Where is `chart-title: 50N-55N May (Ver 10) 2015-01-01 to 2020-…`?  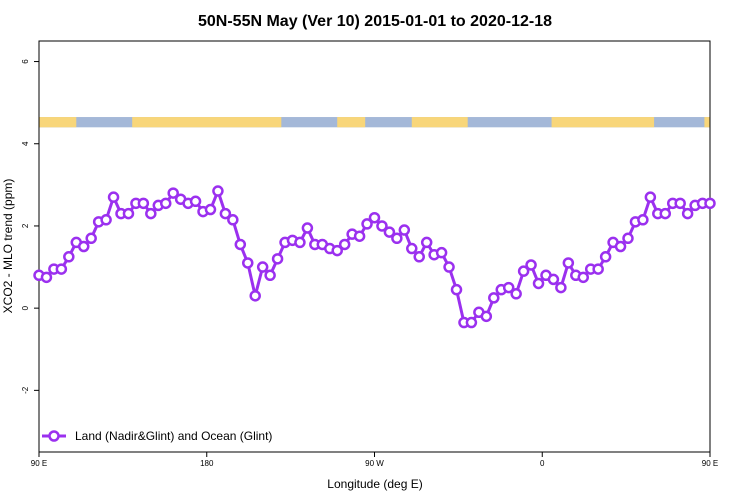
chart-title: 50N-55N May (Ver 10) 2015-01-01 to 2020-… is located at coordinates (375, 21).